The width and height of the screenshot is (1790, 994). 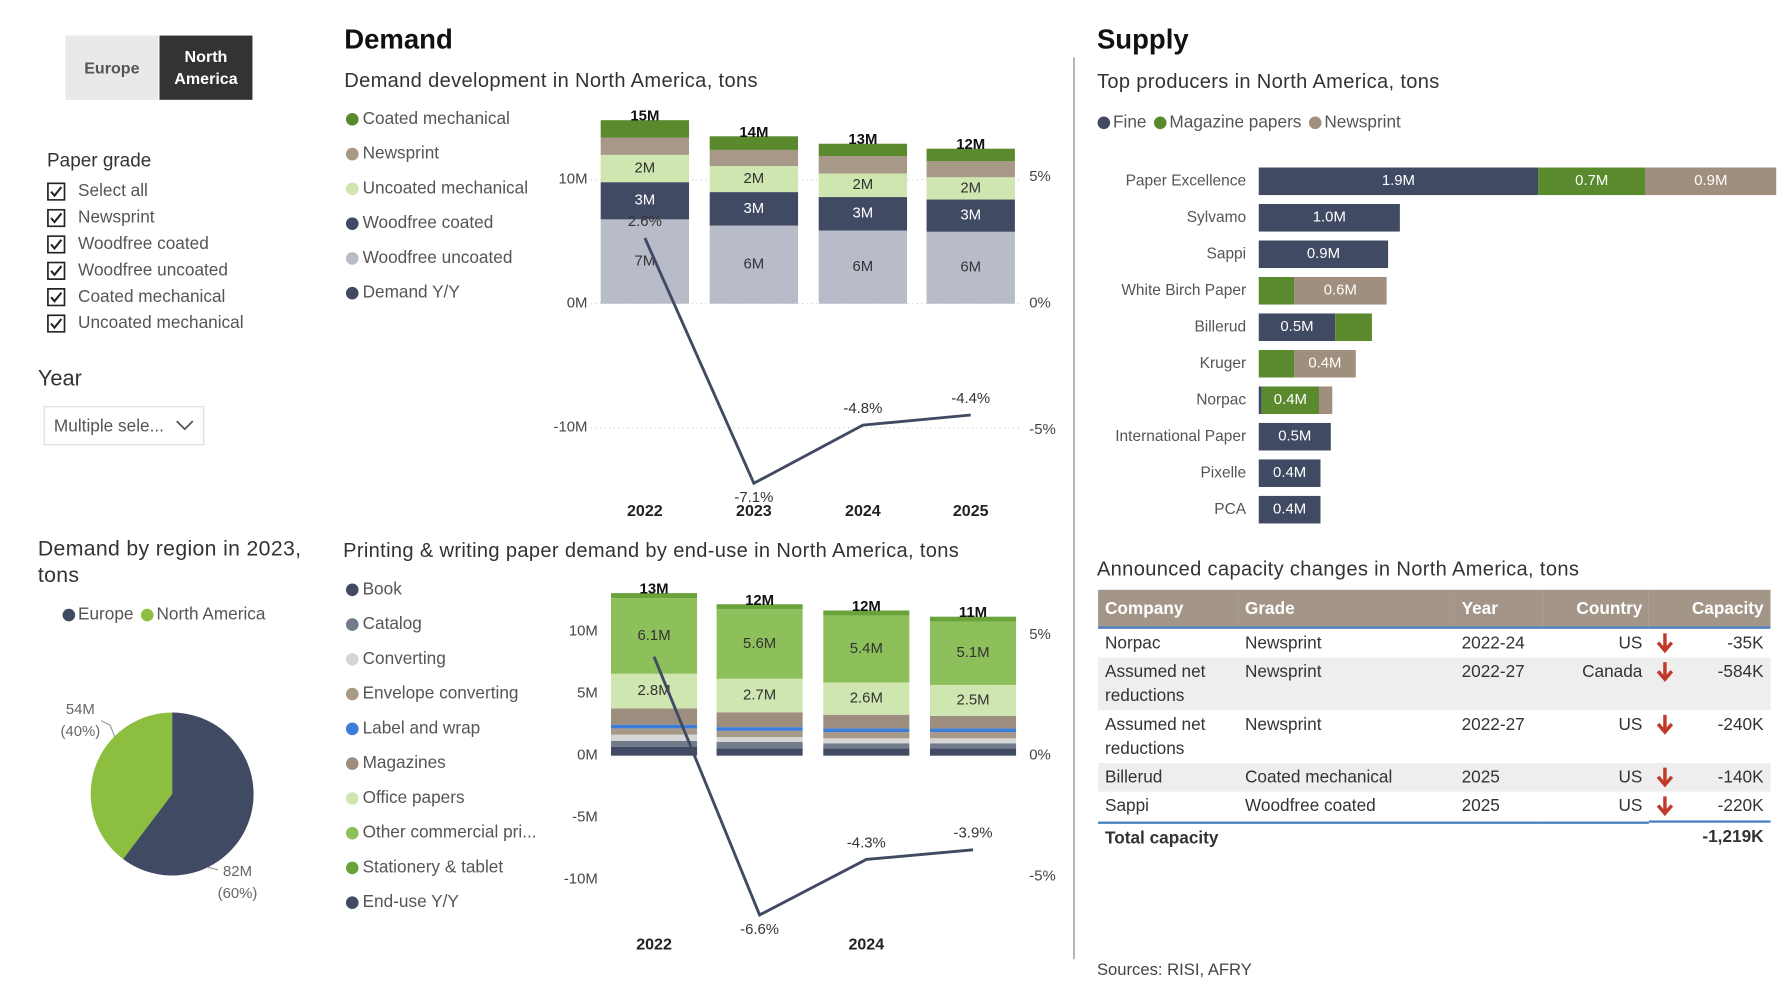 What do you see at coordinates (753, 133) in the screenshot?
I see `total-label: 14M` at bounding box center [753, 133].